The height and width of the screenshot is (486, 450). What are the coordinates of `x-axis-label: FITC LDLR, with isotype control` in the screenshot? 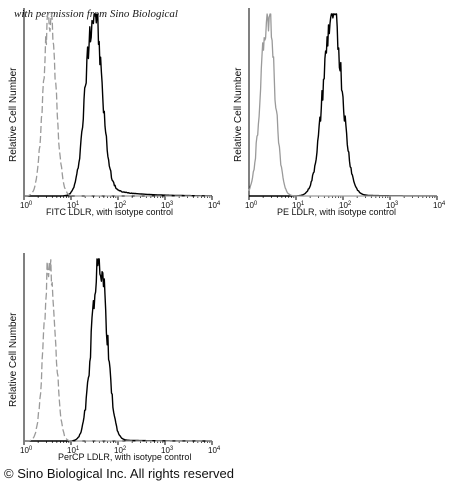 It's located at (110, 212).